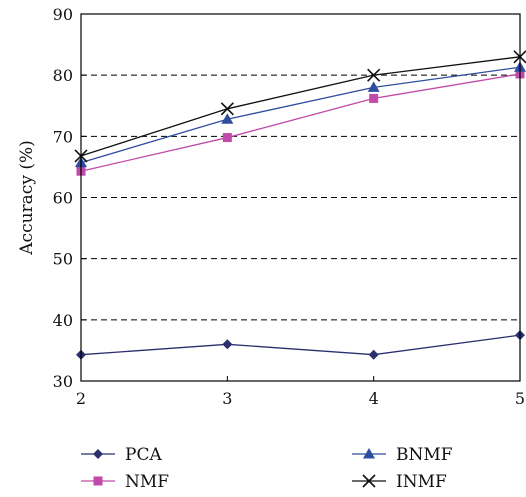  What do you see at coordinates (424, 455) in the screenshot?
I see `legend-label-bnmf: BNMF` at bounding box center [424, 455].